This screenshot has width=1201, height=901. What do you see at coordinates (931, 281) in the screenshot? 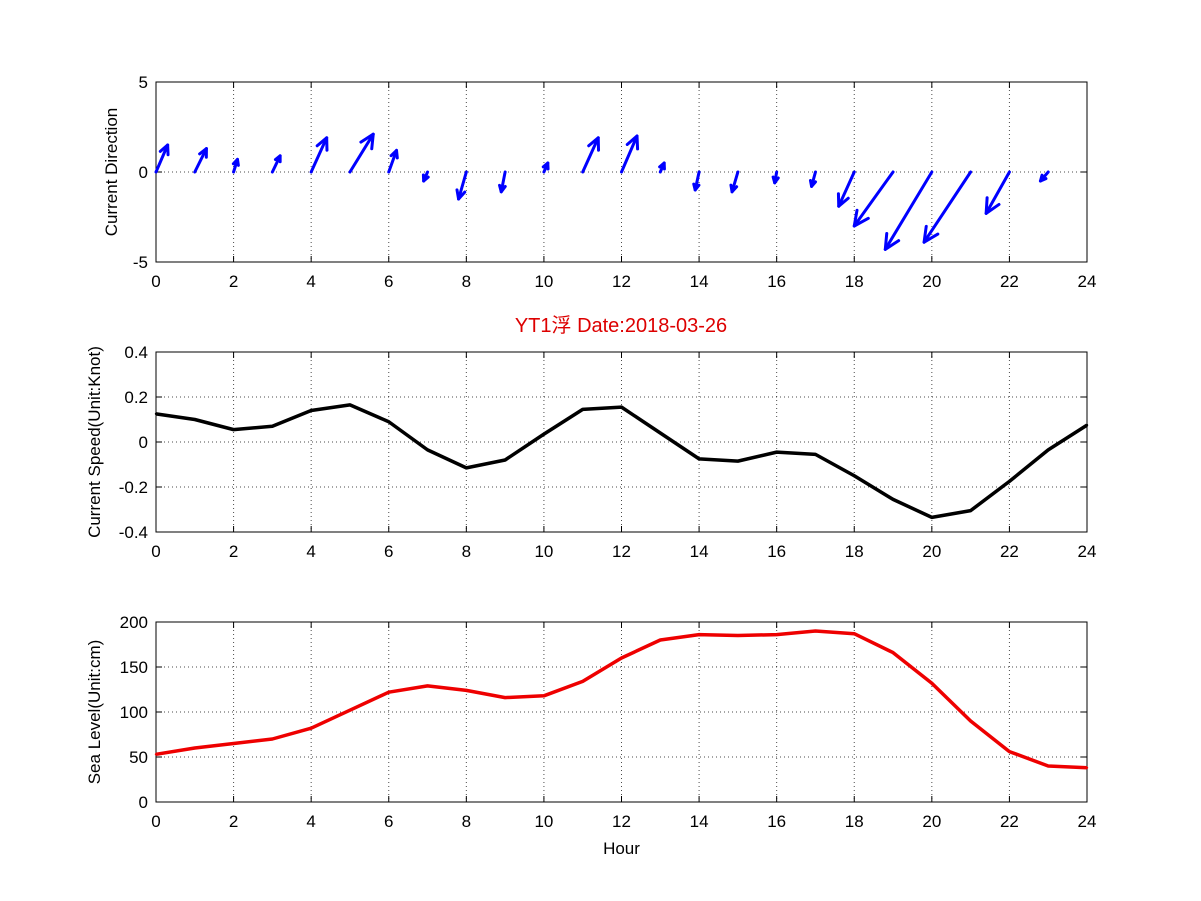
I see `x-tick-label: 20` at bounding box center [931, 281].